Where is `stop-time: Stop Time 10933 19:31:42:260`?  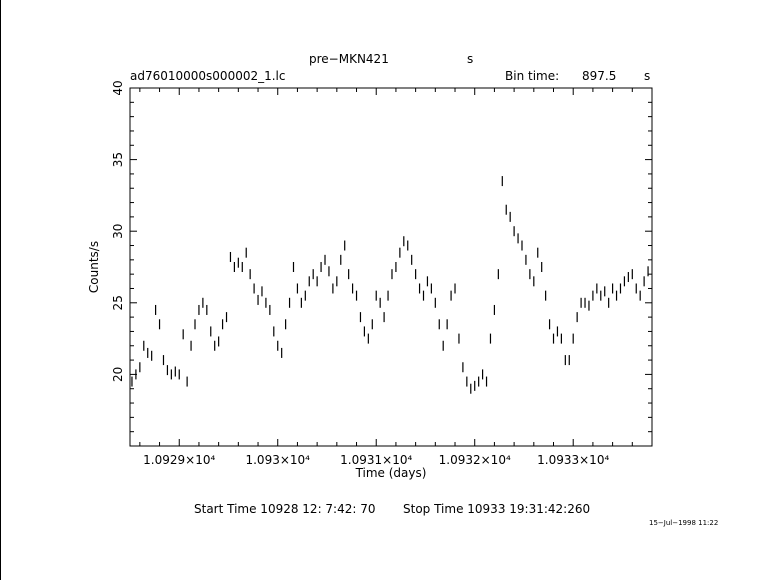 stop-time: Stop Time 10933 19:31:42:260 is located at coordinates (497, 509).